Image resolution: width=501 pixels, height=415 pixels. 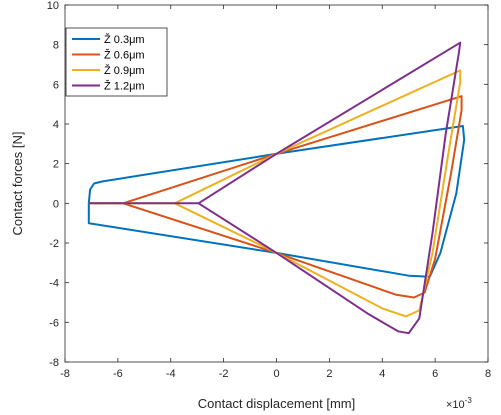 I want to click on y-tick-label: 2, so click(x=56, y=165).